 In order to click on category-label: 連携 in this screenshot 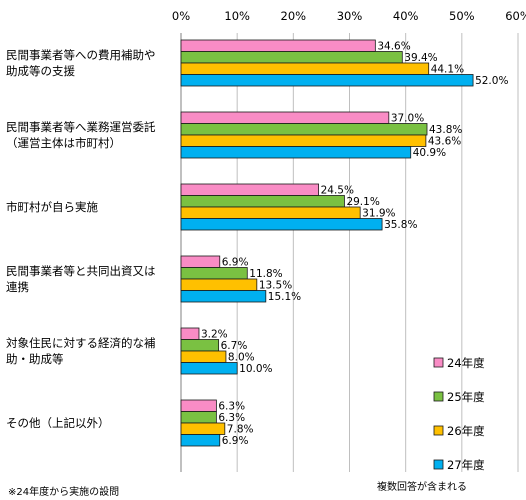, I will do `click(17, 287)`.